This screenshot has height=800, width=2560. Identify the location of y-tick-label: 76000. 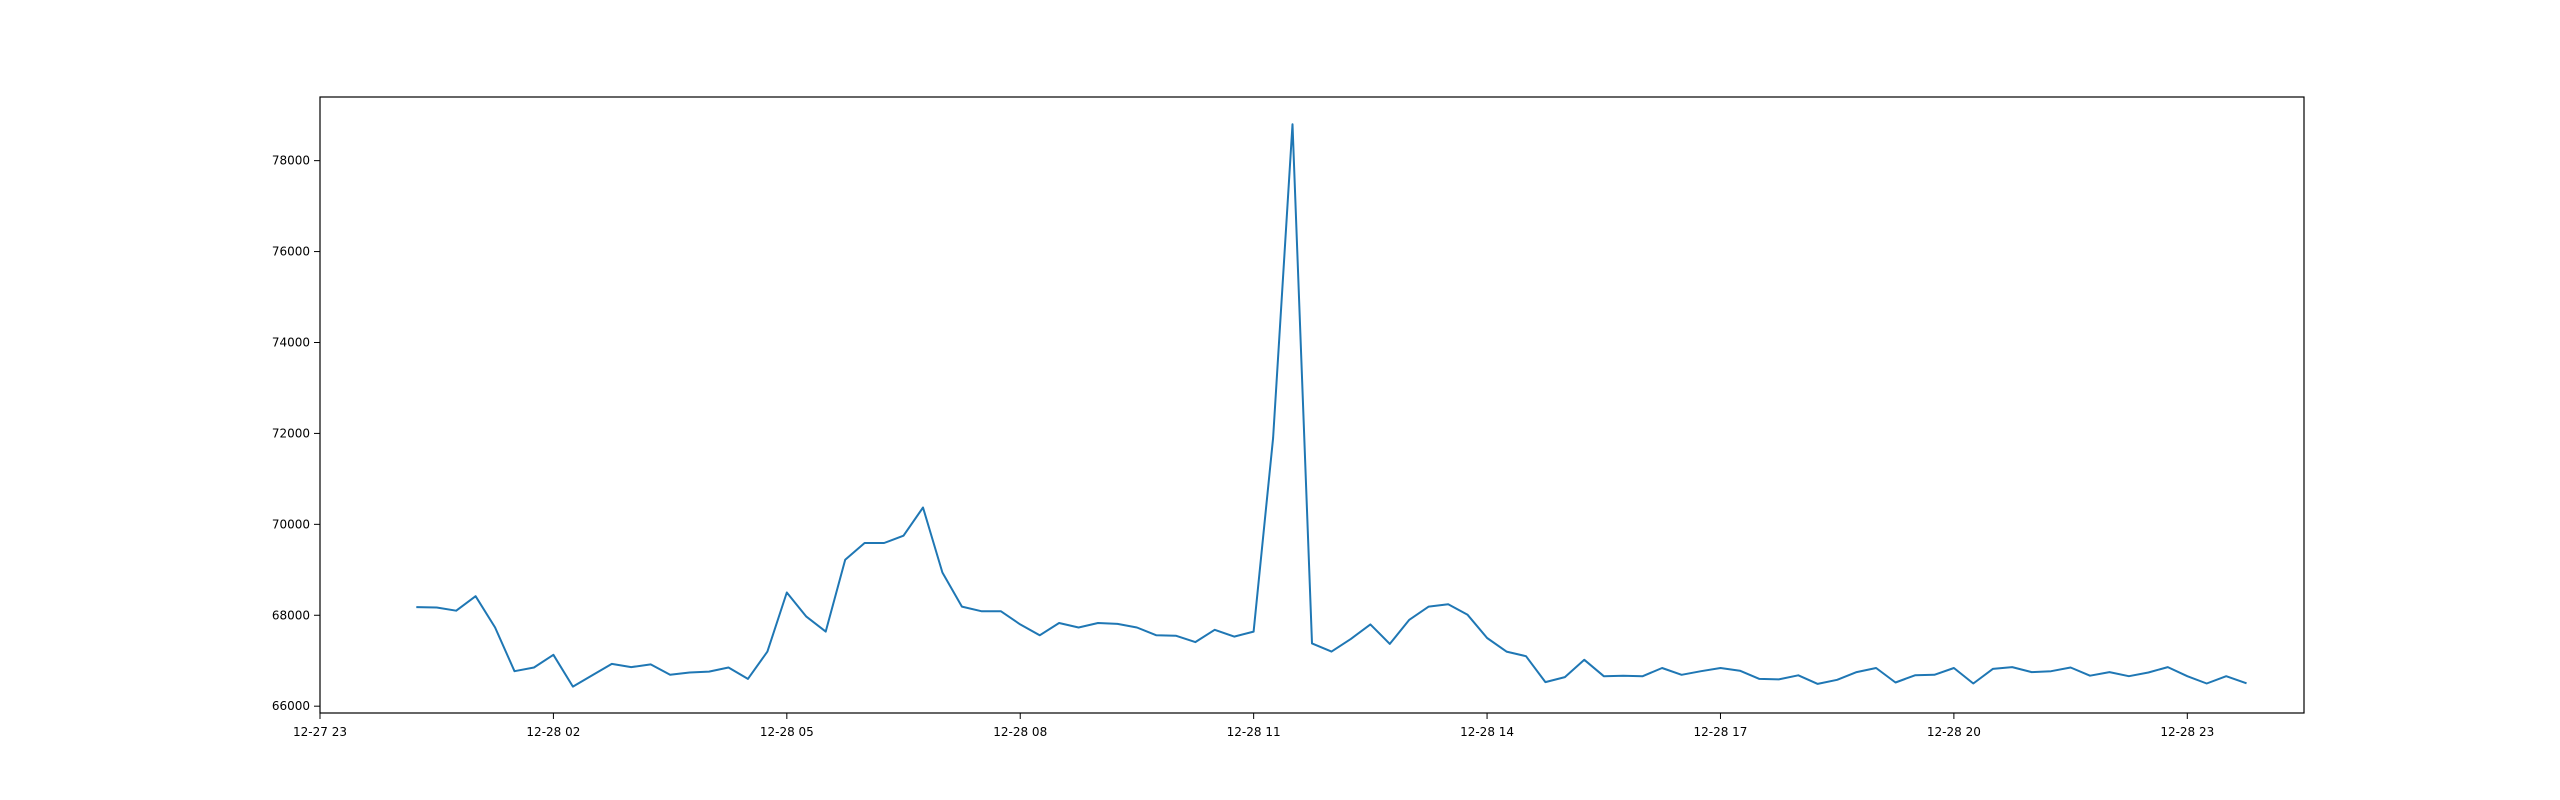
(291, 252).